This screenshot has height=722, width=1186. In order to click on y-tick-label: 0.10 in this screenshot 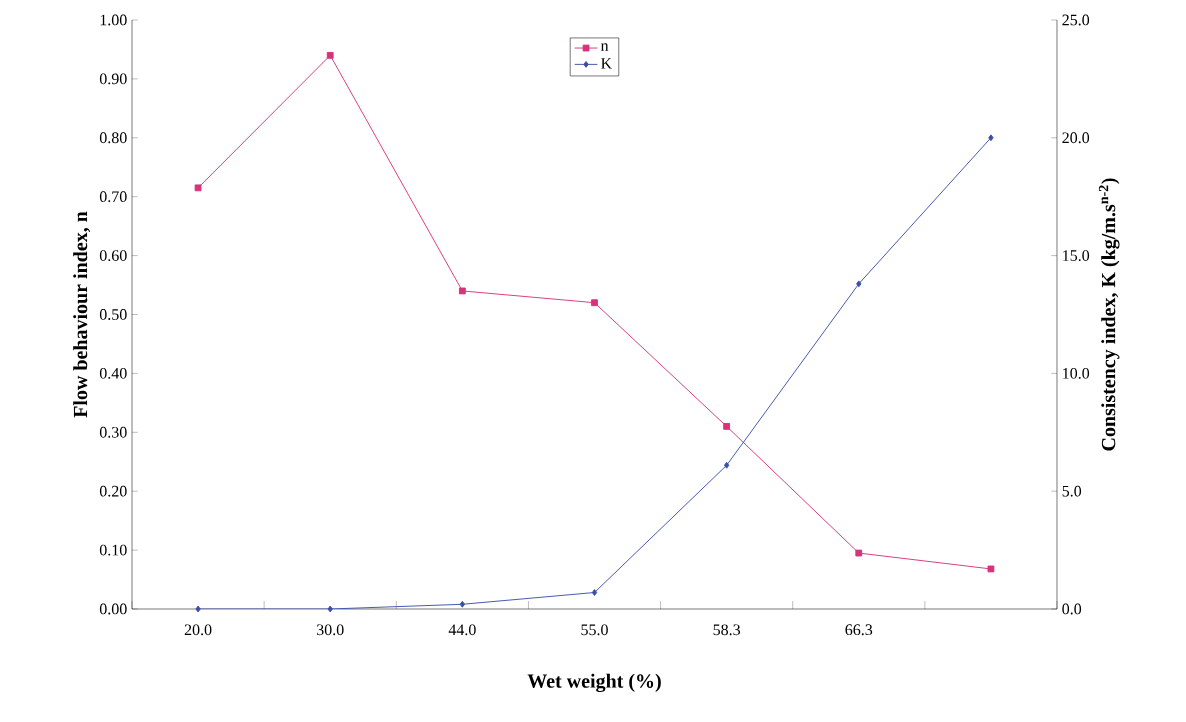, I will do `click(113, 550)`.